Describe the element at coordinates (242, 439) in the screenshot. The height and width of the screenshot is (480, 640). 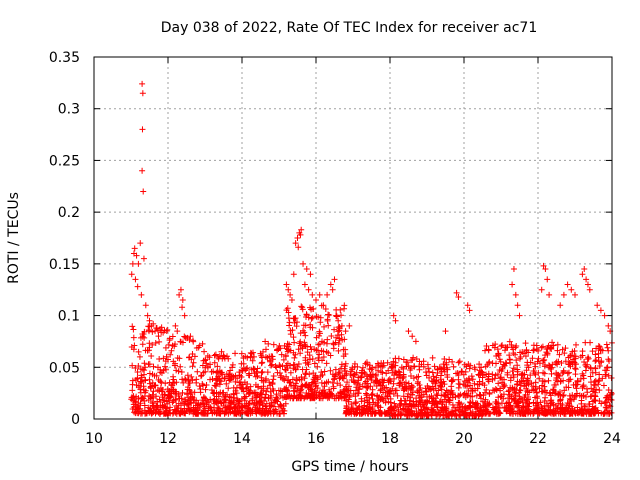
I see `x-tick-label: 14` at that location.